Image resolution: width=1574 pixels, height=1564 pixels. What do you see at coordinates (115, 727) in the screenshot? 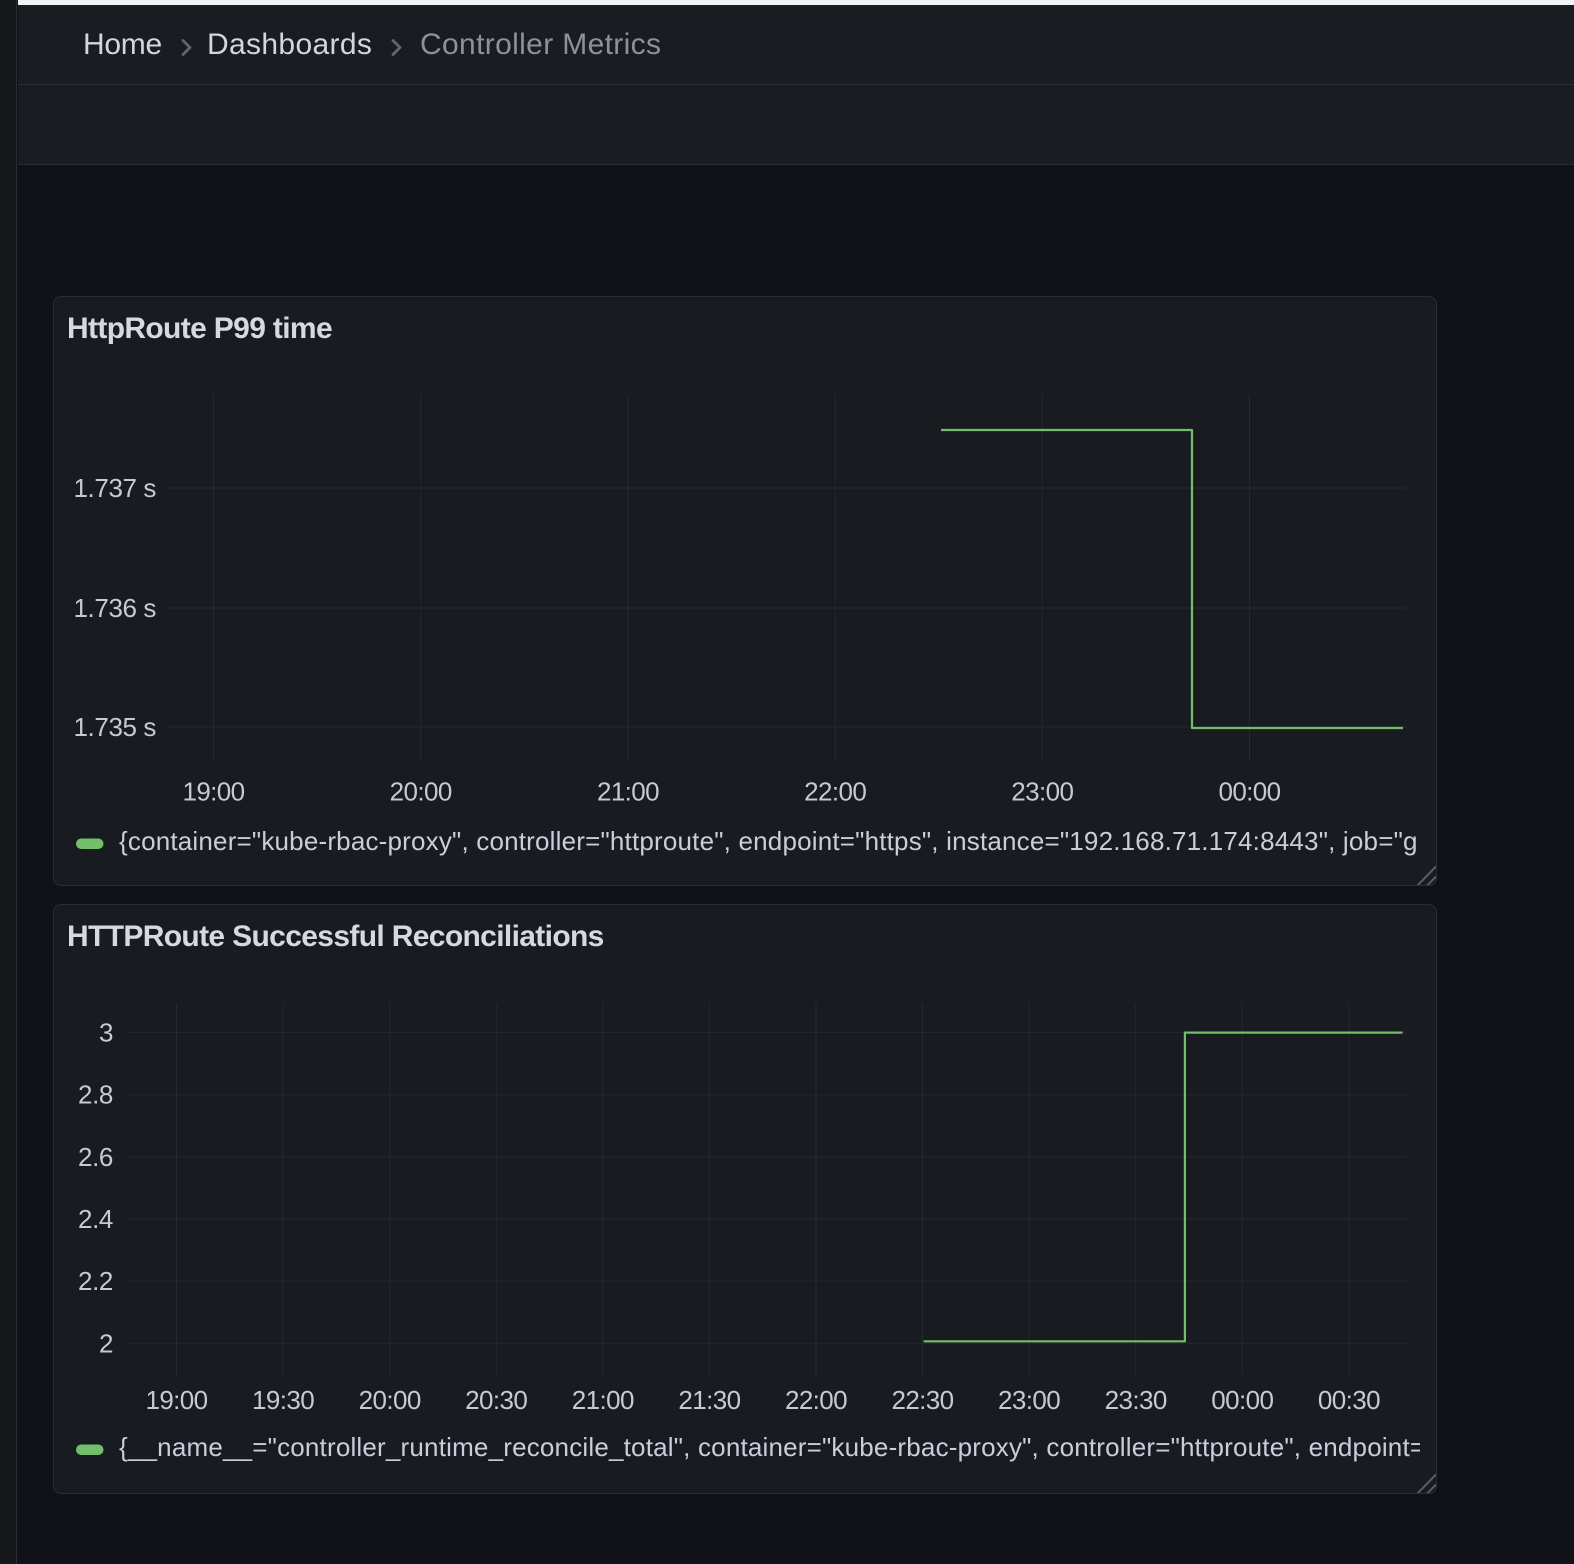
I see `svg-text: 1.735 s` at bounding box center [115, 727].